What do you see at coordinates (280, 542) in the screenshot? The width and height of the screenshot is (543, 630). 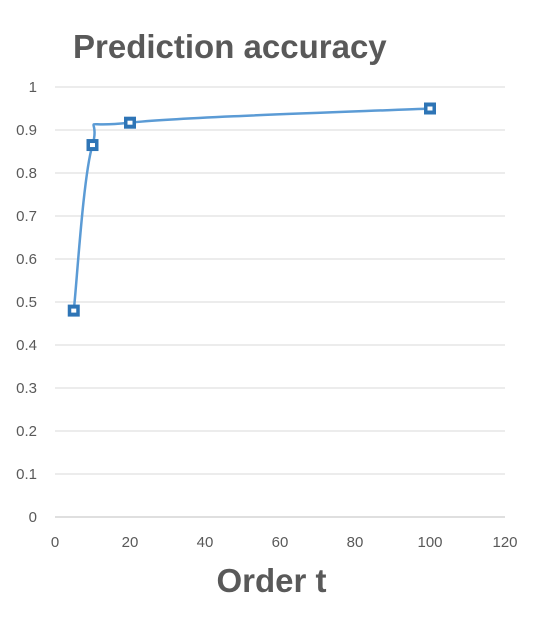 I see `x-tick-label: 60` at bounding box center [280, 542].